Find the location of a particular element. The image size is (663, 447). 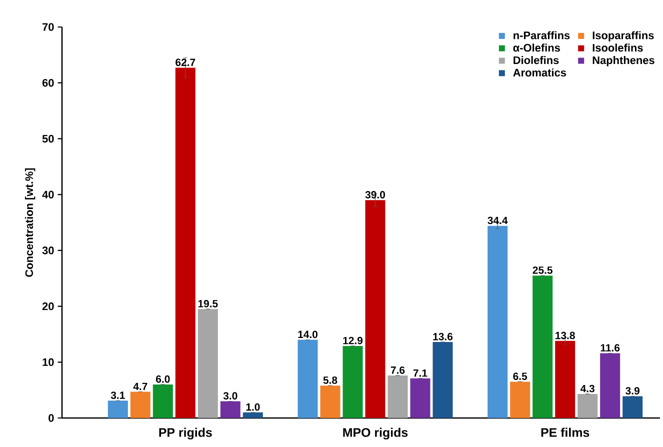

y-tick-label: 30 is located at coordinates (48, 250).